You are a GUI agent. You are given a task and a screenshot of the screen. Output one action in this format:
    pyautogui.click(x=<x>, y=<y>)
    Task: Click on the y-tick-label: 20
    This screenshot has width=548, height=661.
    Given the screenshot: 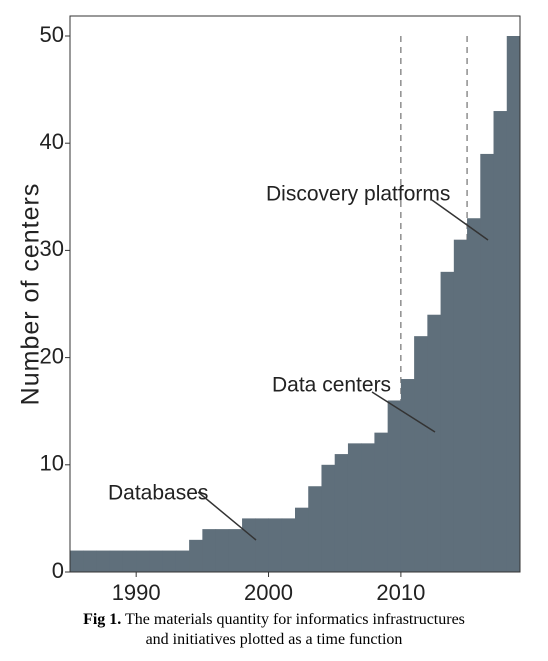 What is the action you would take?
    pyautogui.click(x=52, y=355)
    